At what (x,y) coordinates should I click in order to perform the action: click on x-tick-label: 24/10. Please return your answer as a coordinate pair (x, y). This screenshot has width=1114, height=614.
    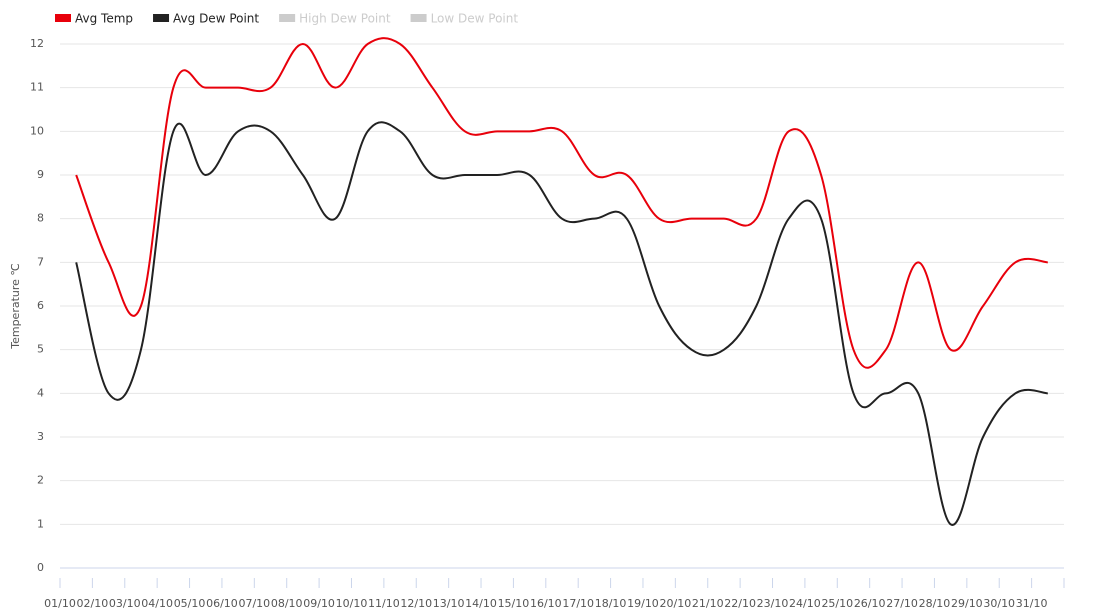
    Looking at the image, I should click on (805, 603).